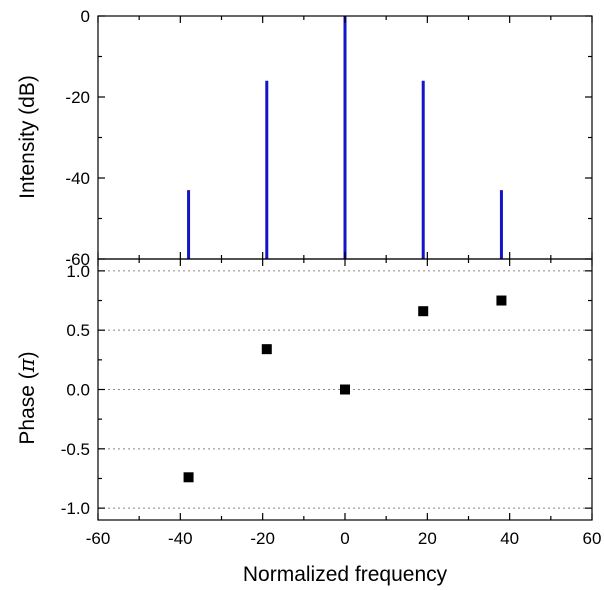 The image size is (604, 590). I want to click on phase-y-tick-label: 0.5, so click(78, 330).